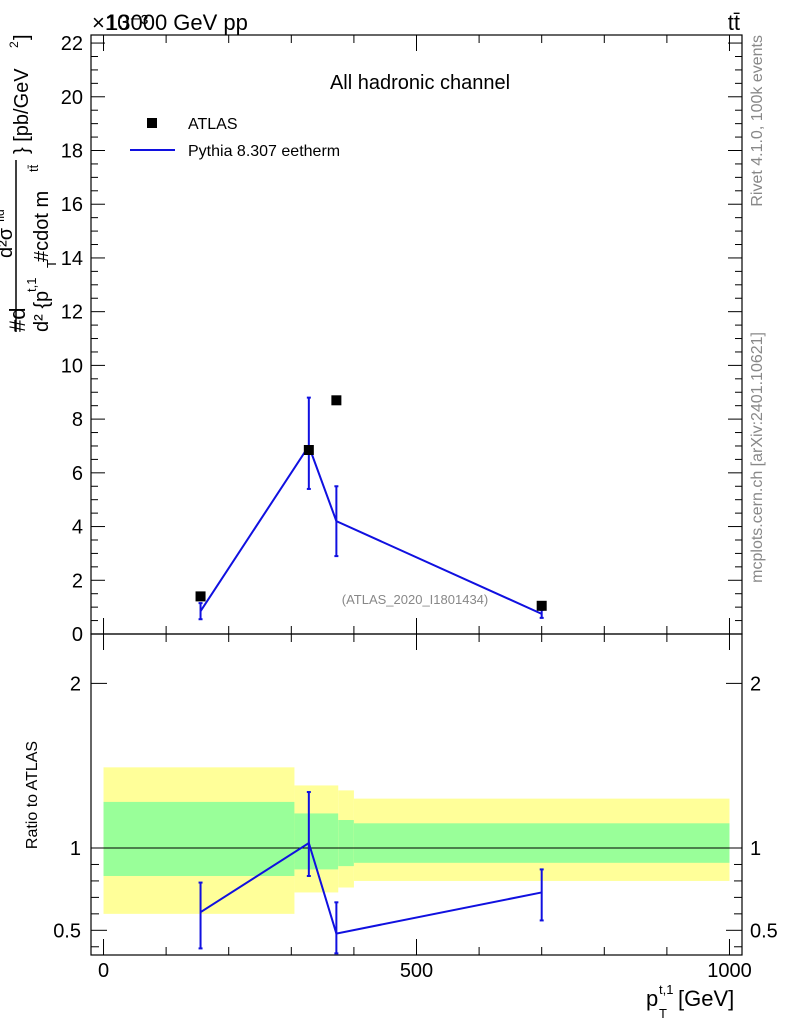  Describe the element at coordinates (77, 420) in the screenshot. I see `main-y-tick-label: 8` at that location.